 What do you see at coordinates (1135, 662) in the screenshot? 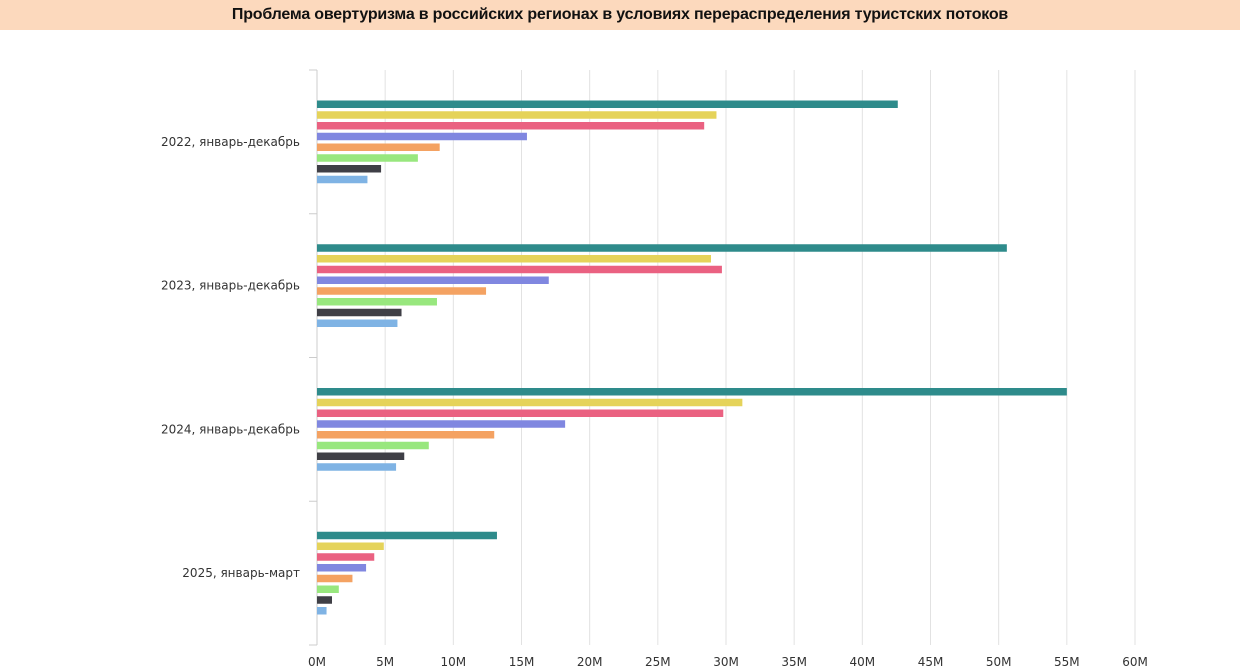
I see `x-tick-label: 60M` at bounding box center [1135, 662].